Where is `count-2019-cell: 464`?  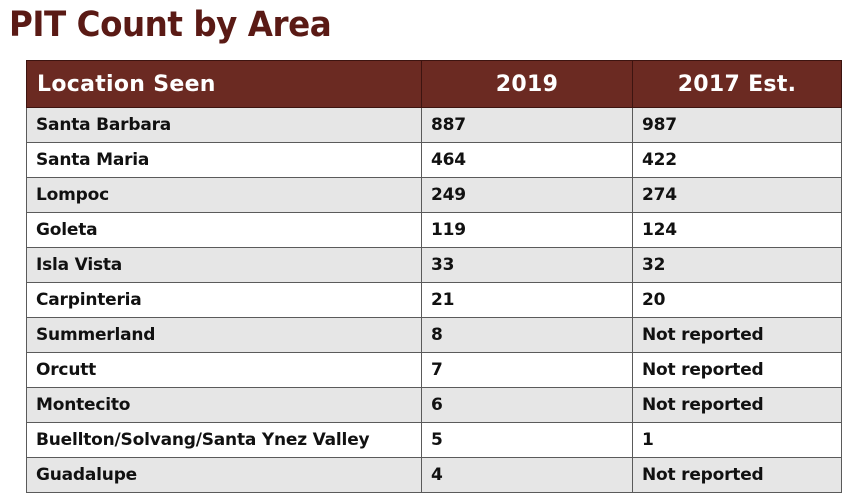 count-2019-cell: 464 is located at coordinates (527, 160).